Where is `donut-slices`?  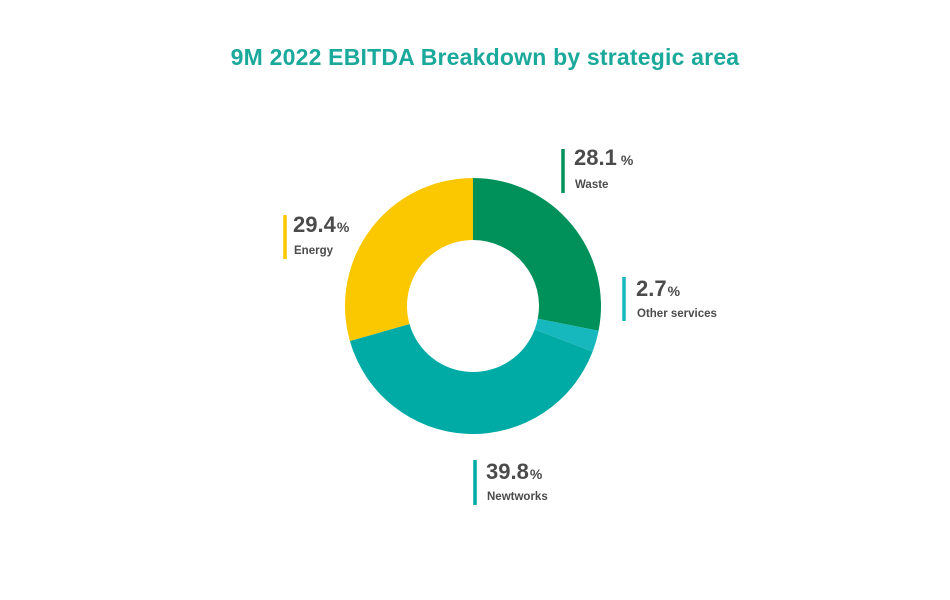
donut-slices is located at coordinates (473, 306).